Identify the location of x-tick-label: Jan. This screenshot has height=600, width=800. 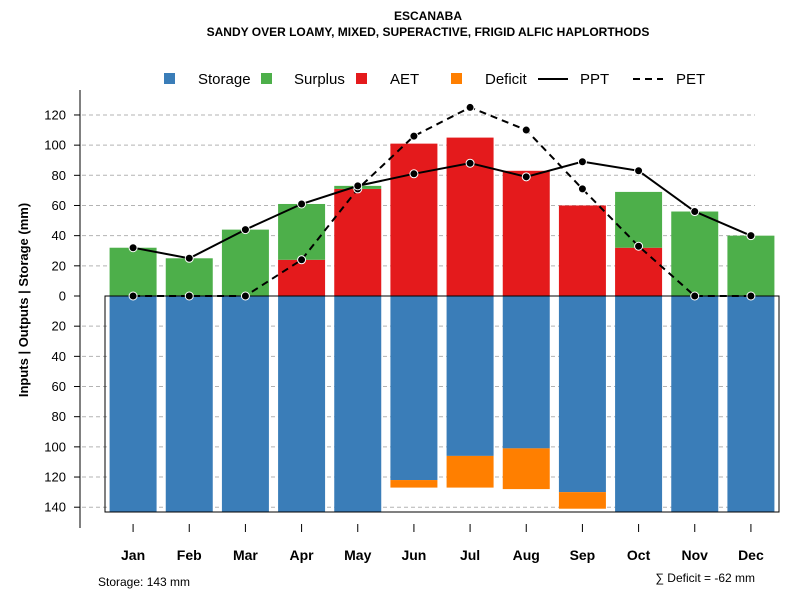
(133, 555).